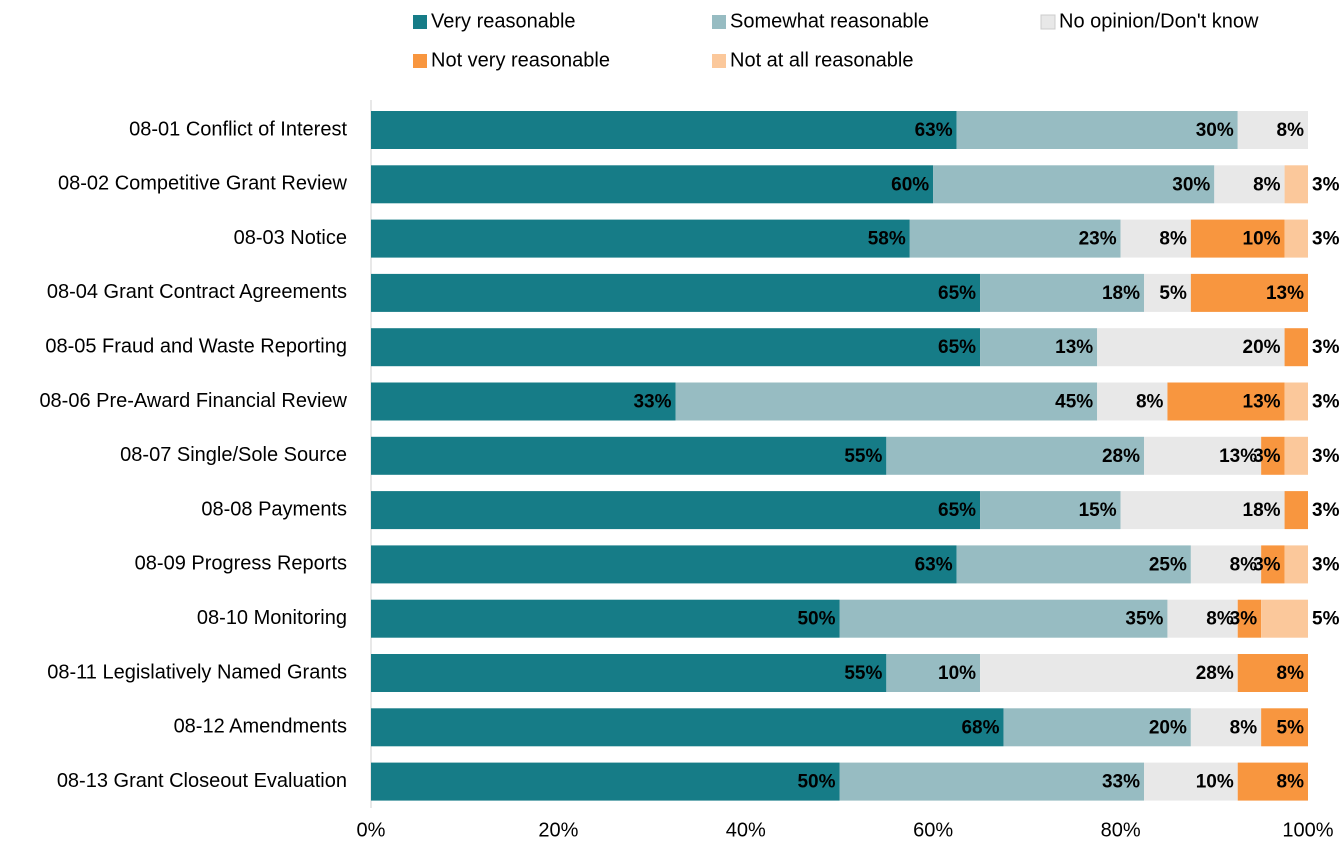  I want to click on x-tick-label: 100%, so click(1307, 830).